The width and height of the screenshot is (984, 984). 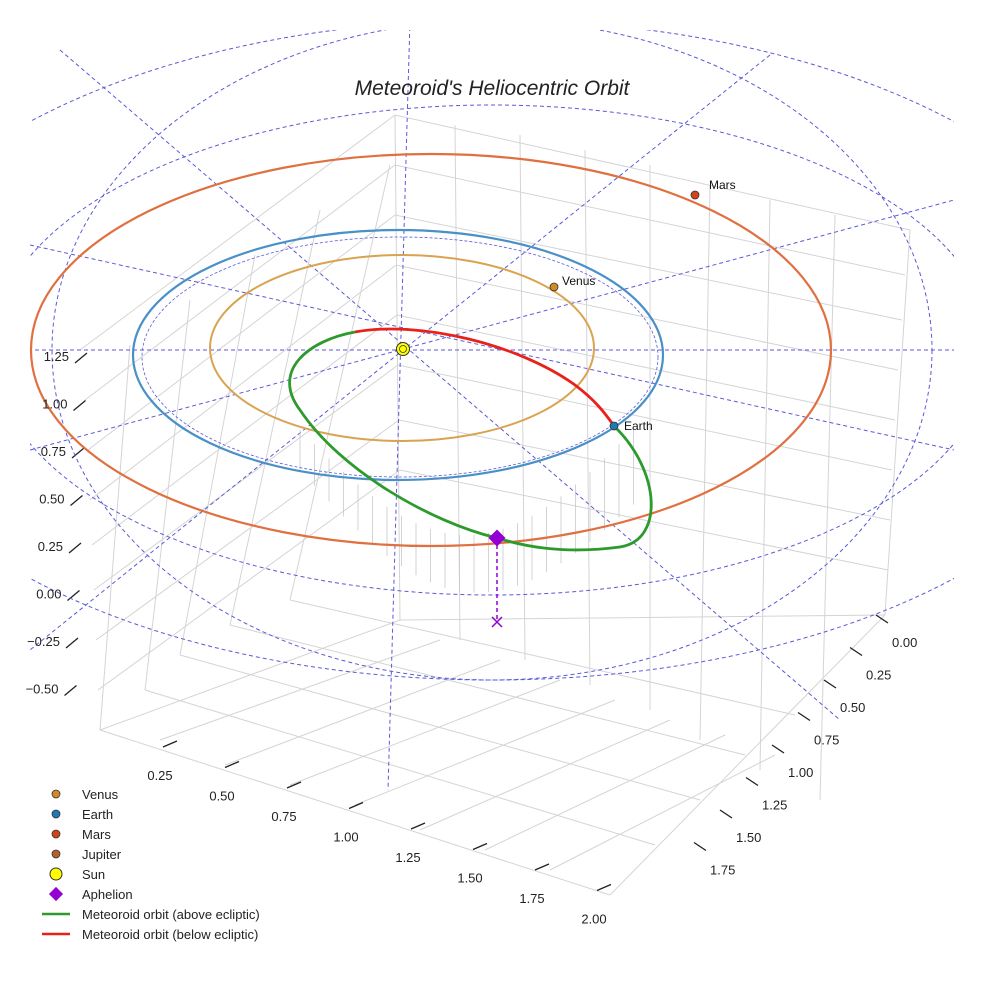 I want to click on legend-swatch-diamond, so click(x=56, y=894).